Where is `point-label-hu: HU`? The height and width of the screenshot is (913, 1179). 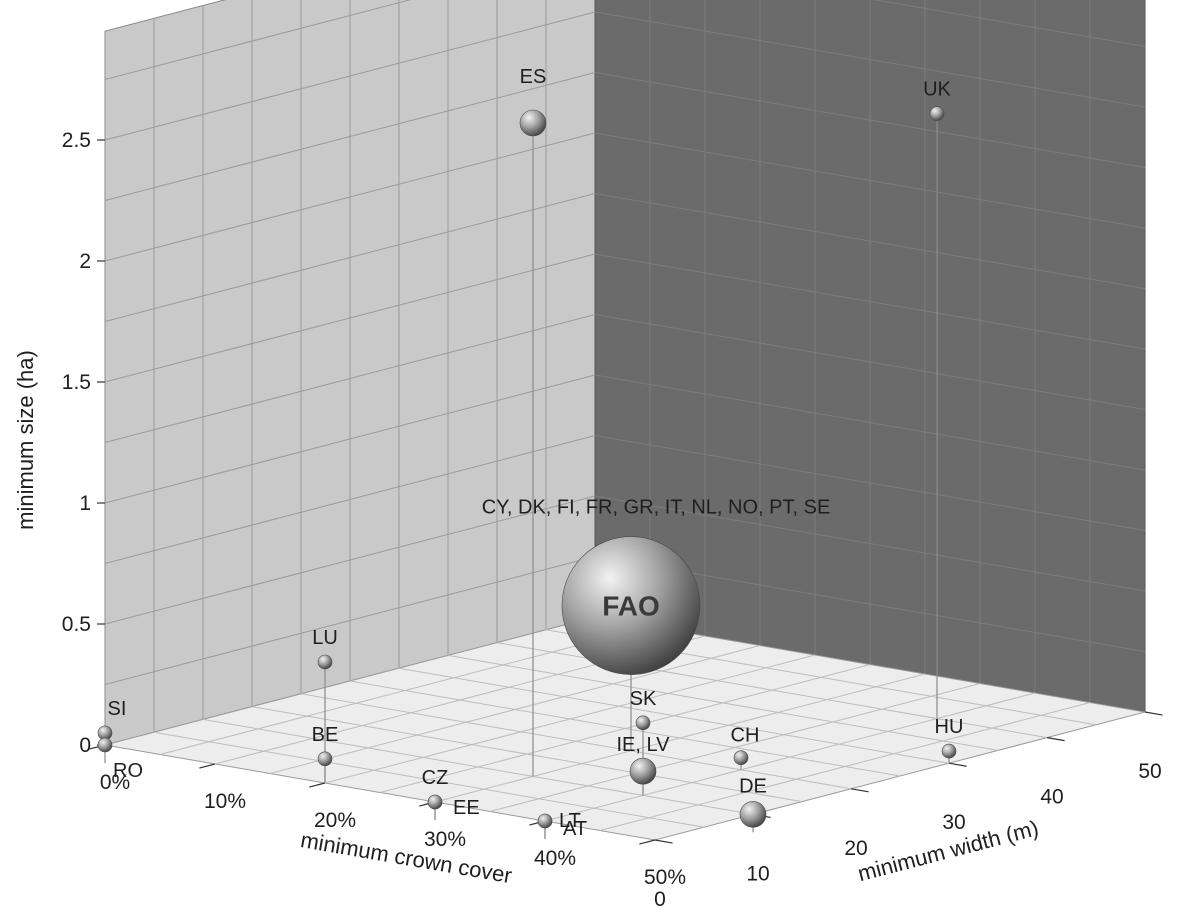
point-label-hu: HU is located at coordinates (949, 727).